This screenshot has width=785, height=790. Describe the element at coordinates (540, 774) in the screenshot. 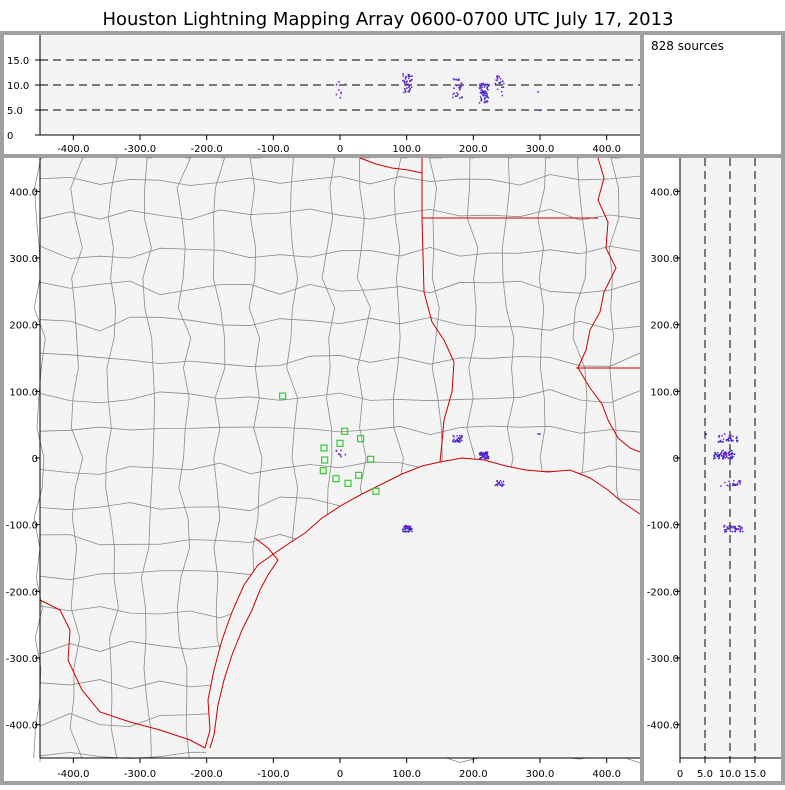

I see `map-x-tick-label: 300.0` at that location.